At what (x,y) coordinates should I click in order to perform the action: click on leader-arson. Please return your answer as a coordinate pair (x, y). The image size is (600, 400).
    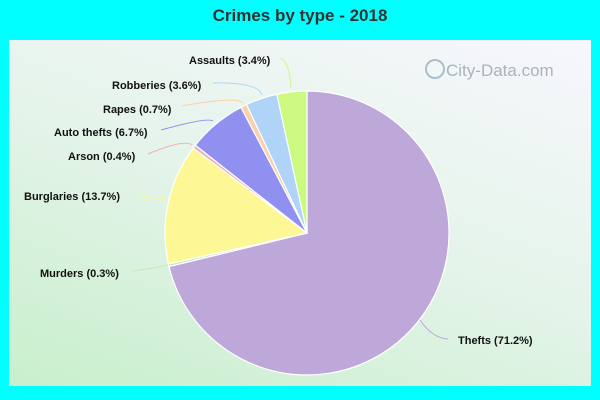
    Looking at the image, I should click on (170, 148).